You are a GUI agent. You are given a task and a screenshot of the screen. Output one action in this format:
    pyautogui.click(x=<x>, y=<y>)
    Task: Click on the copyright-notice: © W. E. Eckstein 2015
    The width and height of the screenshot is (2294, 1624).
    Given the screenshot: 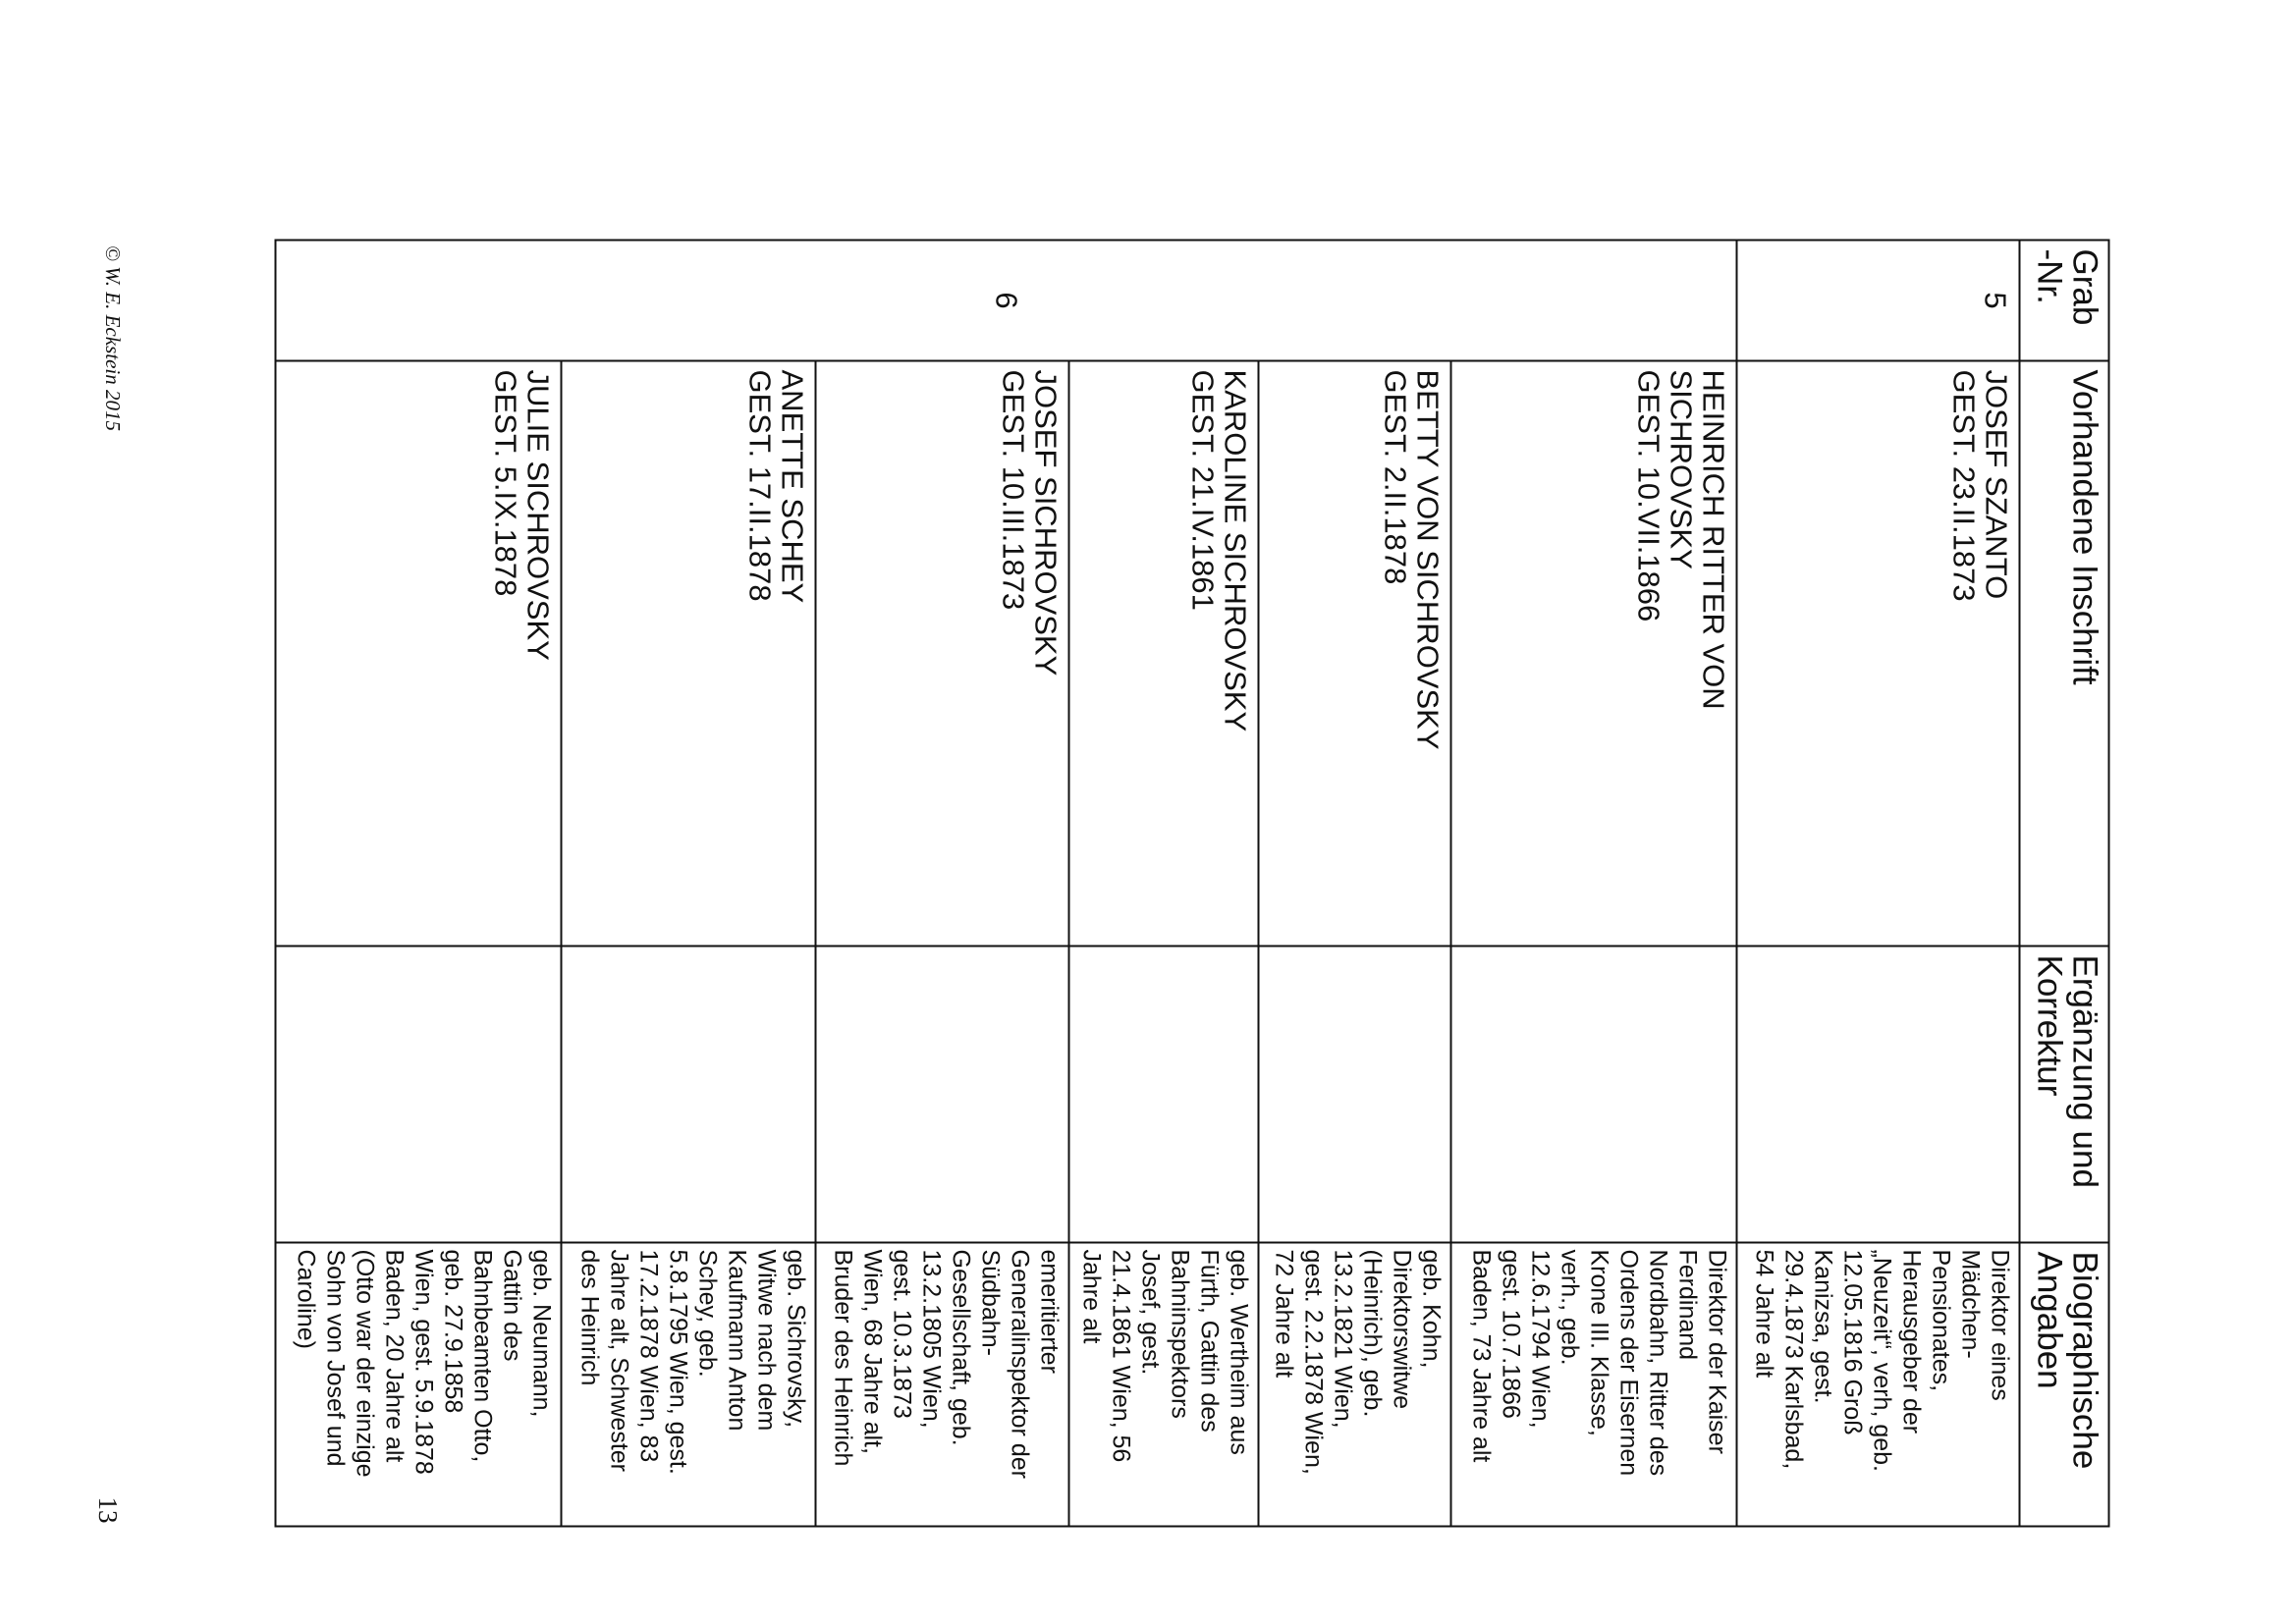 What is the action you would take?
    pyautogui.click(x=113, y=338)
    